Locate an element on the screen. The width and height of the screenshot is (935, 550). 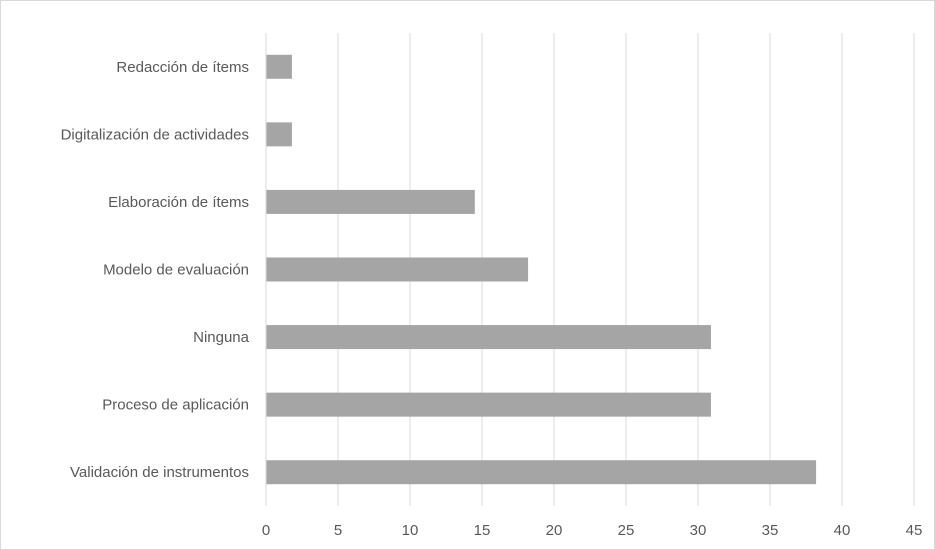
category-label: Redacción de ítems is located at coordinates (182, 67).